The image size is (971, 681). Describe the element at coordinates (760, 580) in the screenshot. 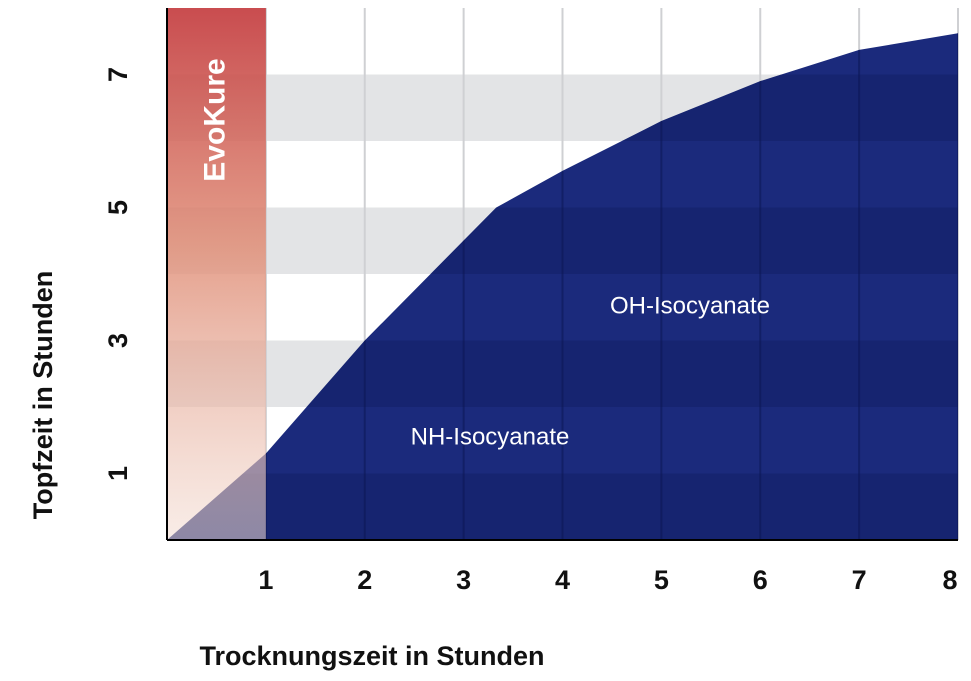

I see `x-tick-label: 6` at that location.